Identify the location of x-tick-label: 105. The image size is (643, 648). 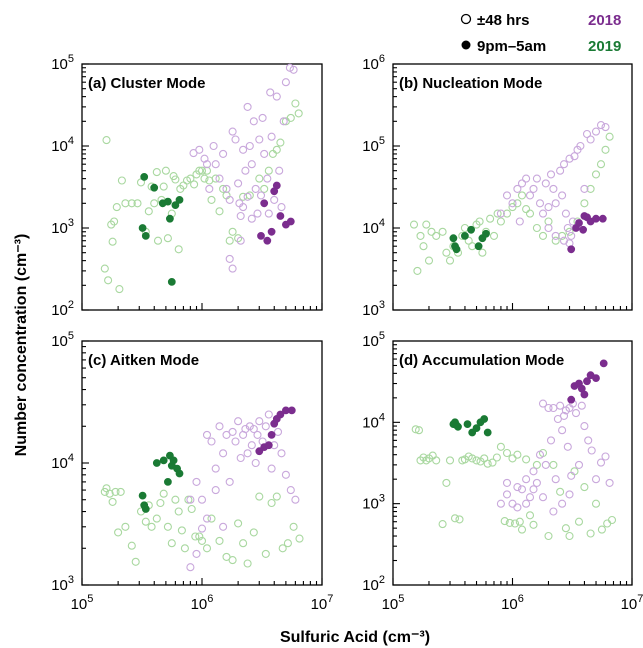
(82, 603).